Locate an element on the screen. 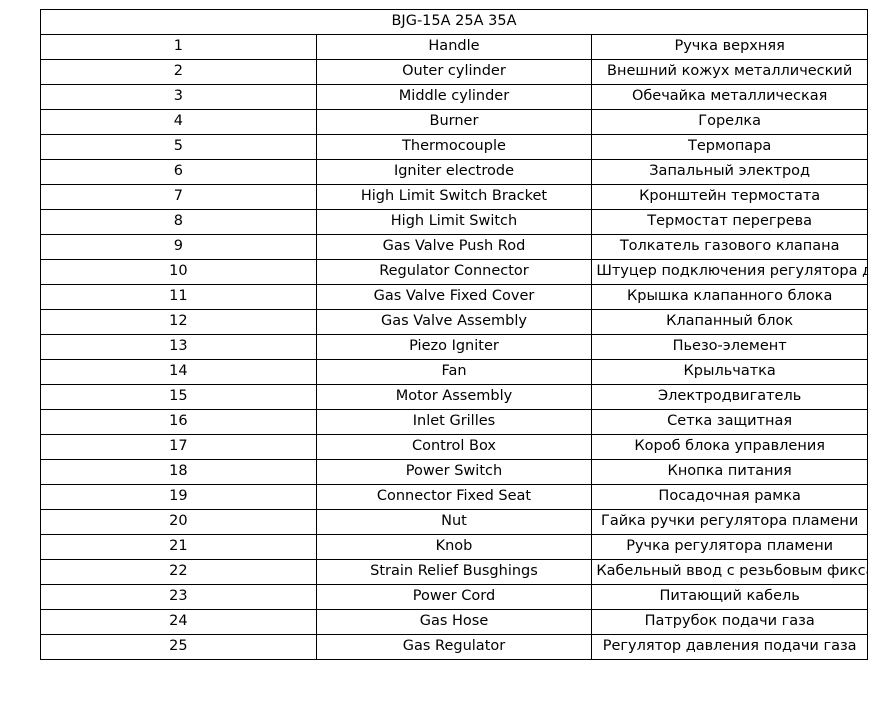  part-name-ru-cell: Внешний кожух металлический is located at coordinates (729, 72).